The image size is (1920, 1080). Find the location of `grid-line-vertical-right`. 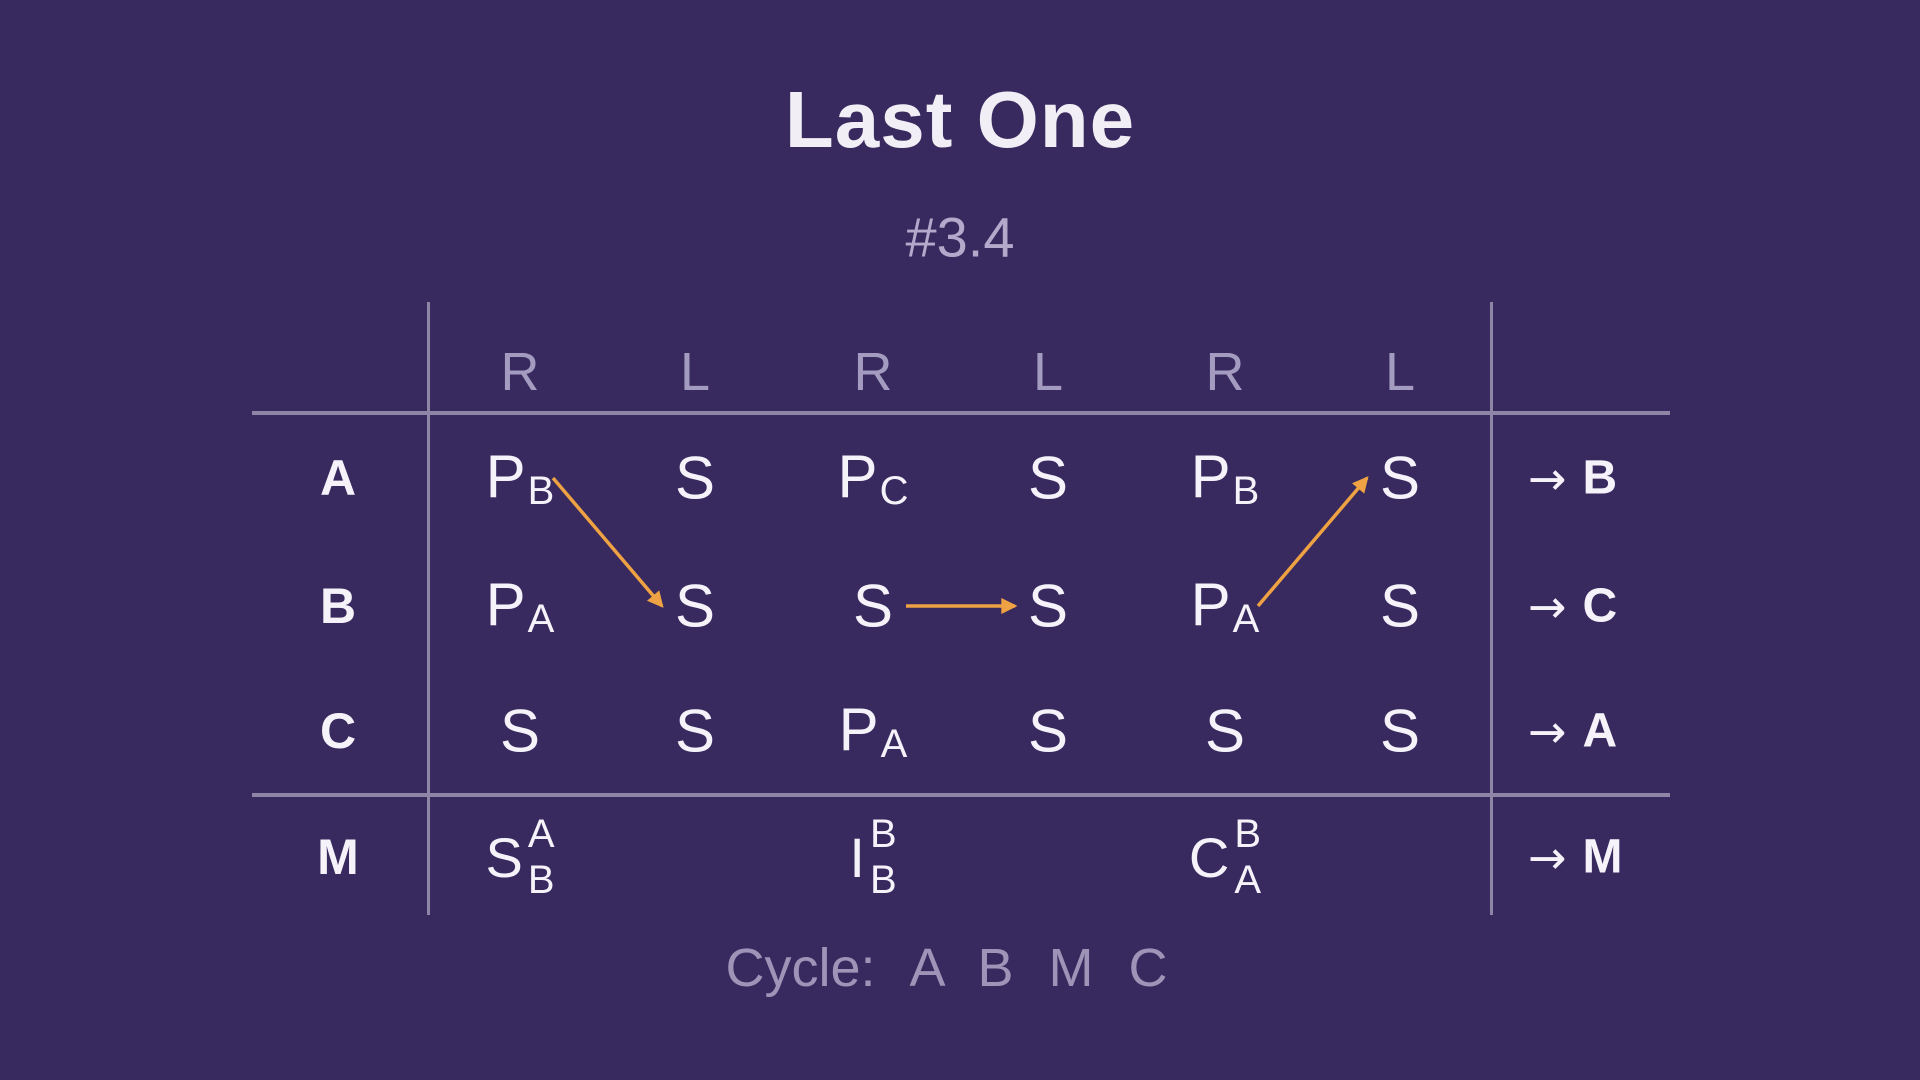

grid-line-vertical-right is located at coordinates (1491, 608).